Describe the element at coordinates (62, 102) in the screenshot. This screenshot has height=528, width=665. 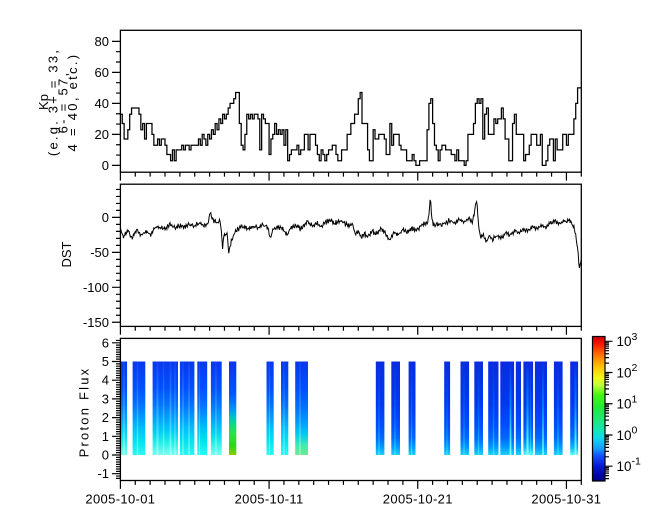
I see `svg-text: 6- = 57,` at that location.